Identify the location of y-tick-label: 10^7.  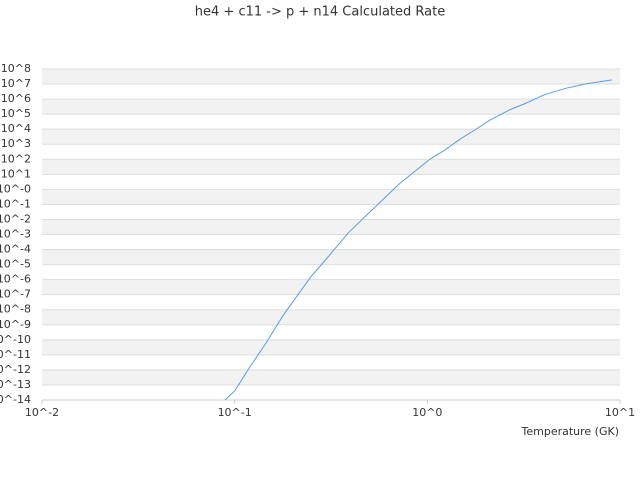
(16, 83).